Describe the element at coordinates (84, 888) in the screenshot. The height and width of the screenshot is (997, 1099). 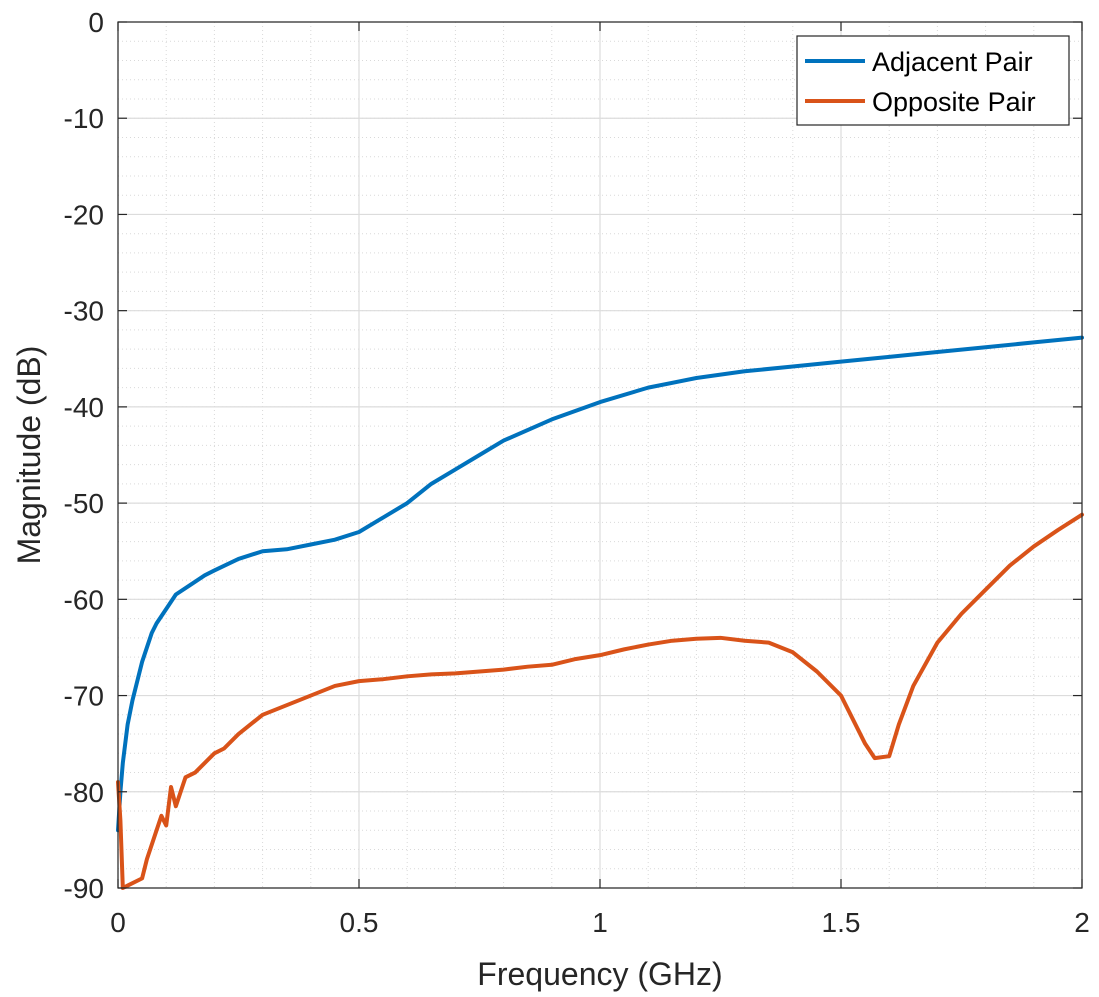
I see `y-tick-label: -90` at that location.